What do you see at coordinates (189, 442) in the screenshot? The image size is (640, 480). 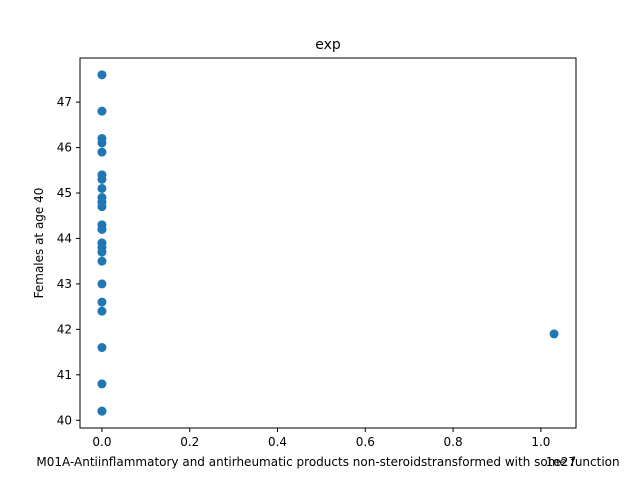 I see `x-tick-label: 0.2` at bounding box center [189, 442].